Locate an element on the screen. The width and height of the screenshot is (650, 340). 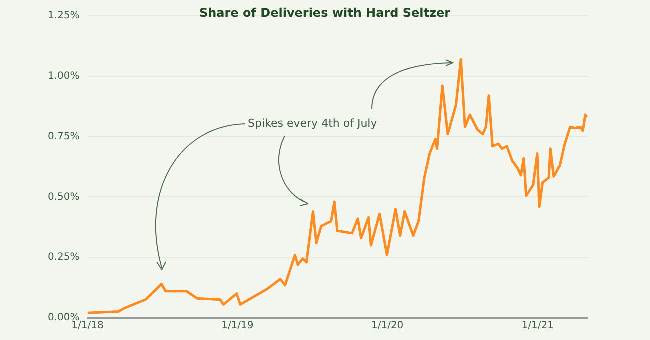
chart-title: Share of Deliveries with Hard Seltzer is located at coordinates (325, 13).